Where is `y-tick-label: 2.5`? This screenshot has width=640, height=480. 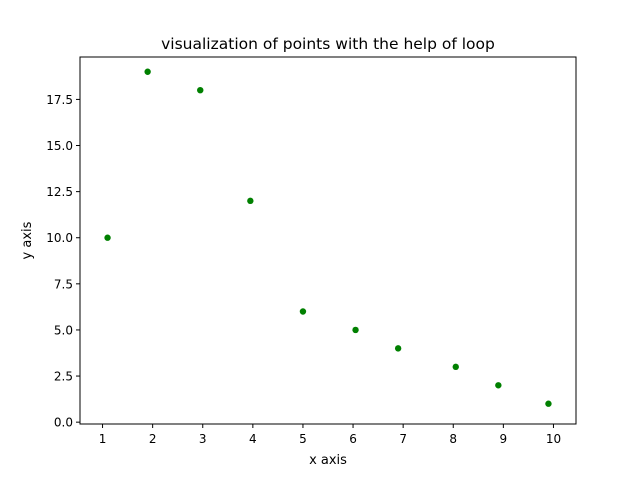
y-tick-label: 2.5 is located at coordinates (63, 377).